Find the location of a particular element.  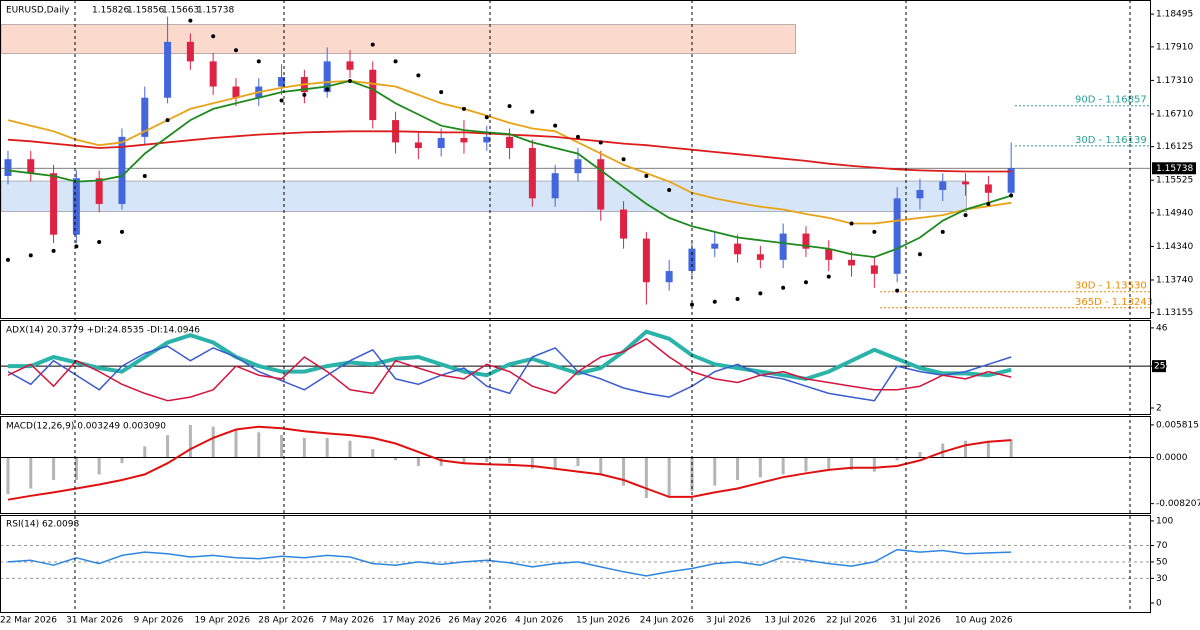

x-tick-label: 13 Jul 2026 is located at coordinates (790, 621).